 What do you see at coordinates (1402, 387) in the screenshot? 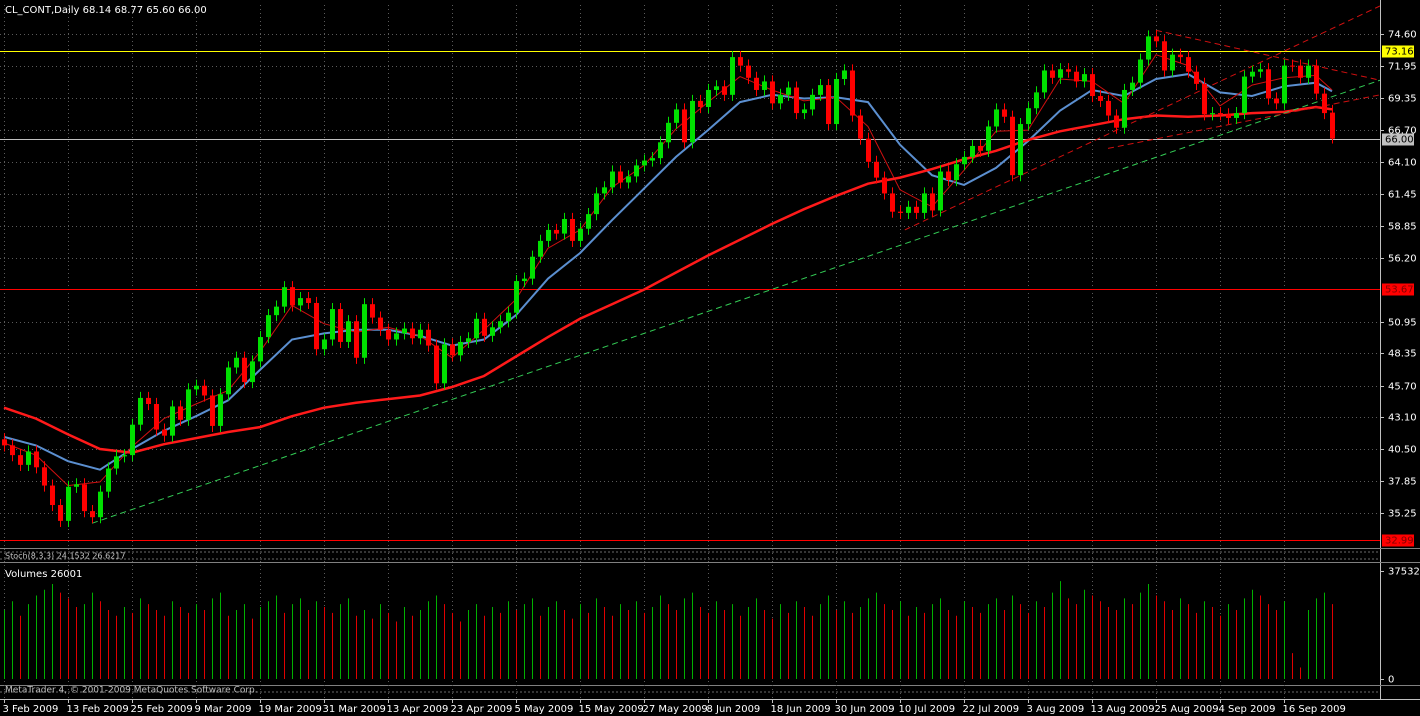
I see `y-tick-label: 45.70` at bounding box center [1402, 387].